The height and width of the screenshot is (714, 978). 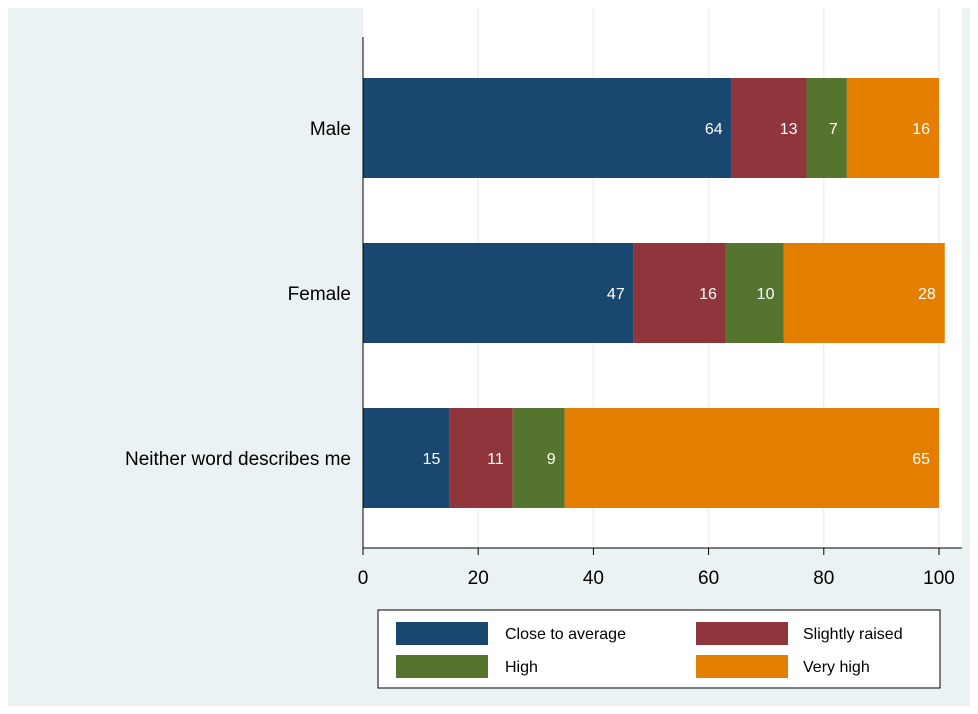 What do you see at coordinates (481, 458) in the screenshot?
I see `bar-neither-word-describes-me-slightly-raised` at bounding box center [481, 458].